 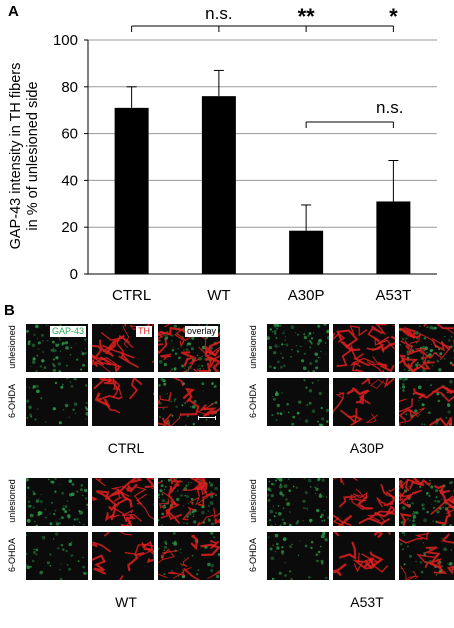 What do you see at coordinates (9, 310) in the screenshot?
I see `panel-letter-b: B` at bounding box center [9, 310].